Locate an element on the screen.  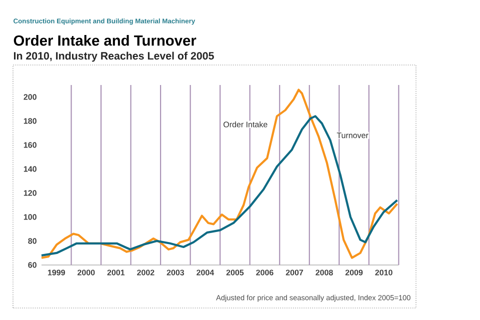
x-tick-label: 1999 is located at coordinates (56, 273).